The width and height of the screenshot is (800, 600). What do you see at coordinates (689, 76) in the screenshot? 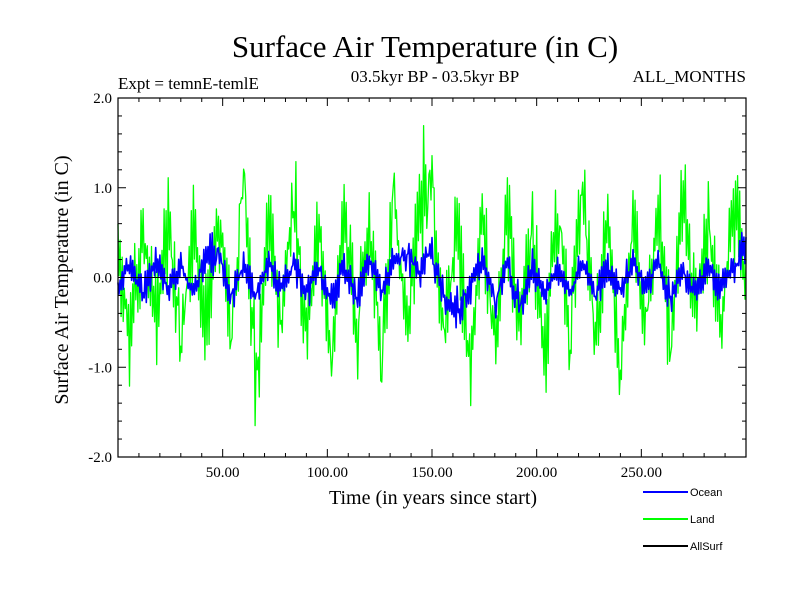
I see `months-label: ALL_MONTHS` at bounding box center [689, 76].